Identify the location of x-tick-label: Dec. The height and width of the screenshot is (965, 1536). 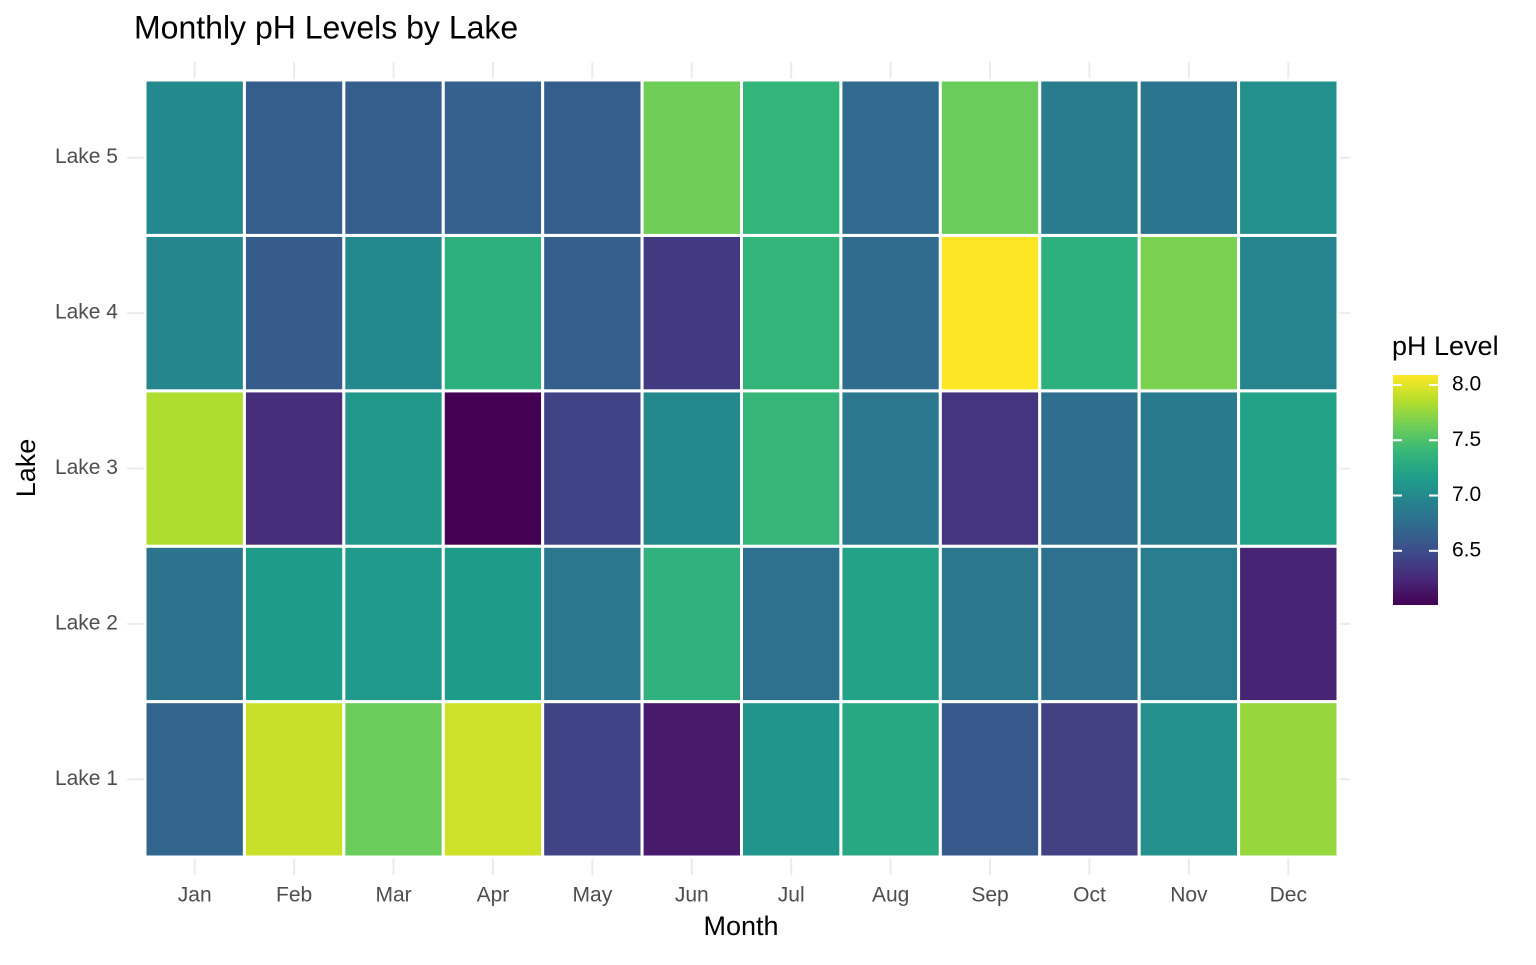
(1288, 895).